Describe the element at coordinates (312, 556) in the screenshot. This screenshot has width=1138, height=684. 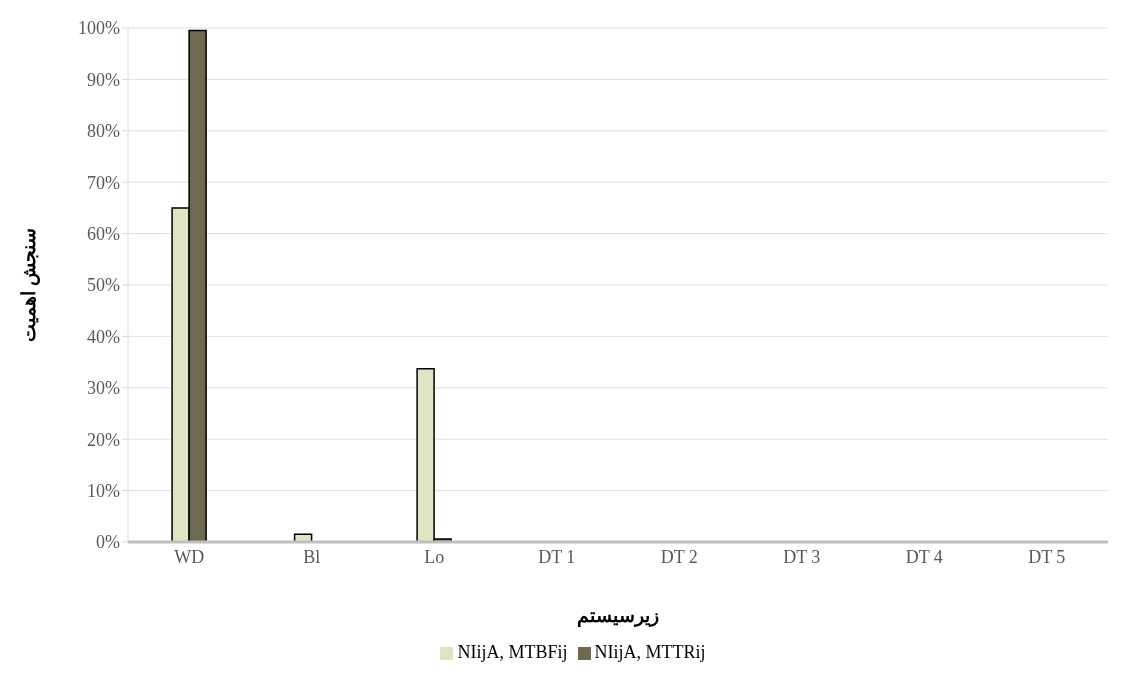
I see `x-tick-label: Bl` at that location.